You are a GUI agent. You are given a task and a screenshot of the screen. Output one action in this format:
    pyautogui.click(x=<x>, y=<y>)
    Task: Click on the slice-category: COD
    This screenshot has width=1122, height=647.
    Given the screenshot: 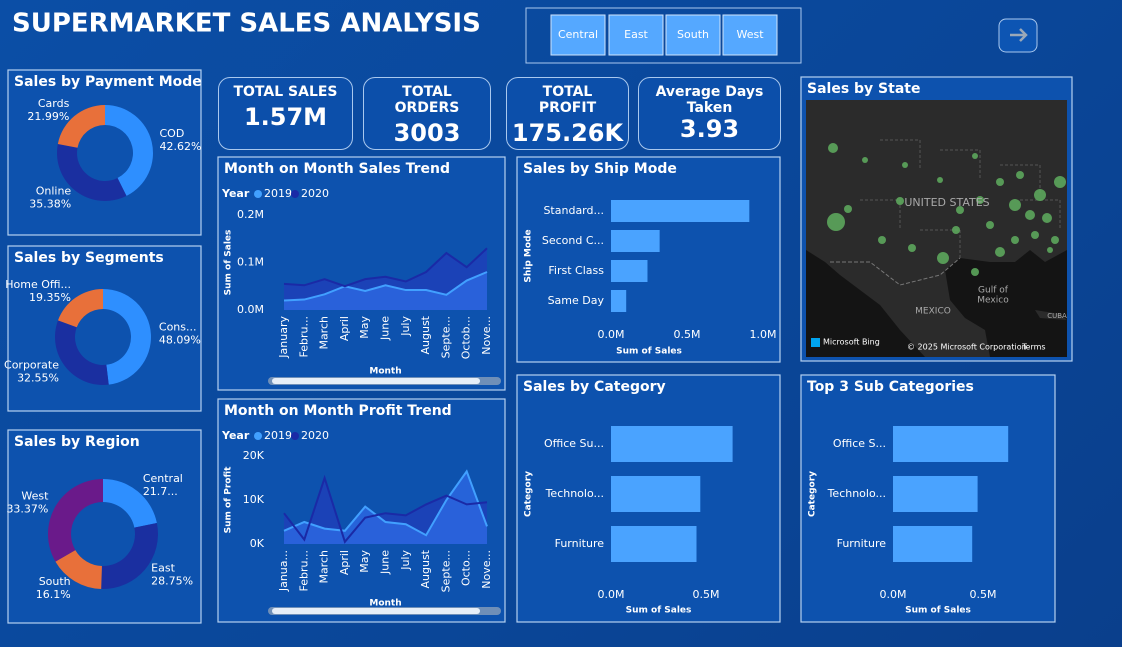 What is the action you would take?
    pyautogui.click(x=172, y=133)
    